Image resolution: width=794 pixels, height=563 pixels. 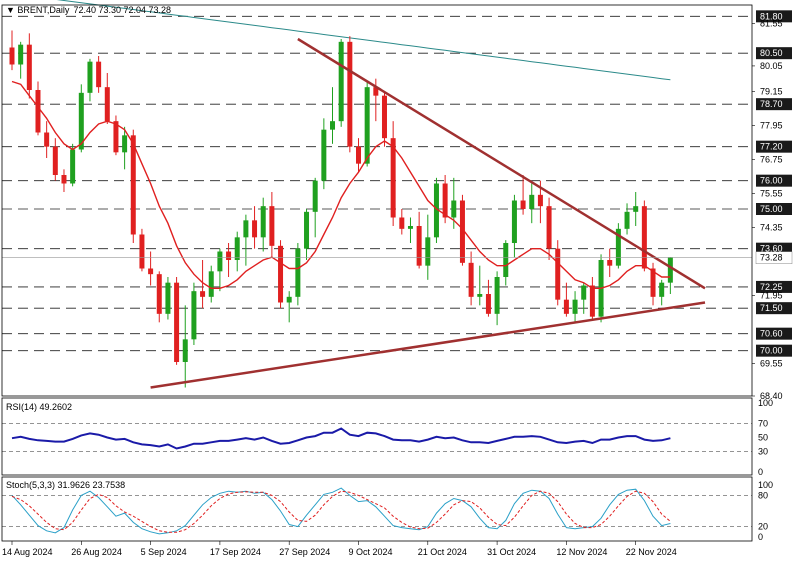 I want to click on level-price-label: 71.50, so click(x=771, y=308).